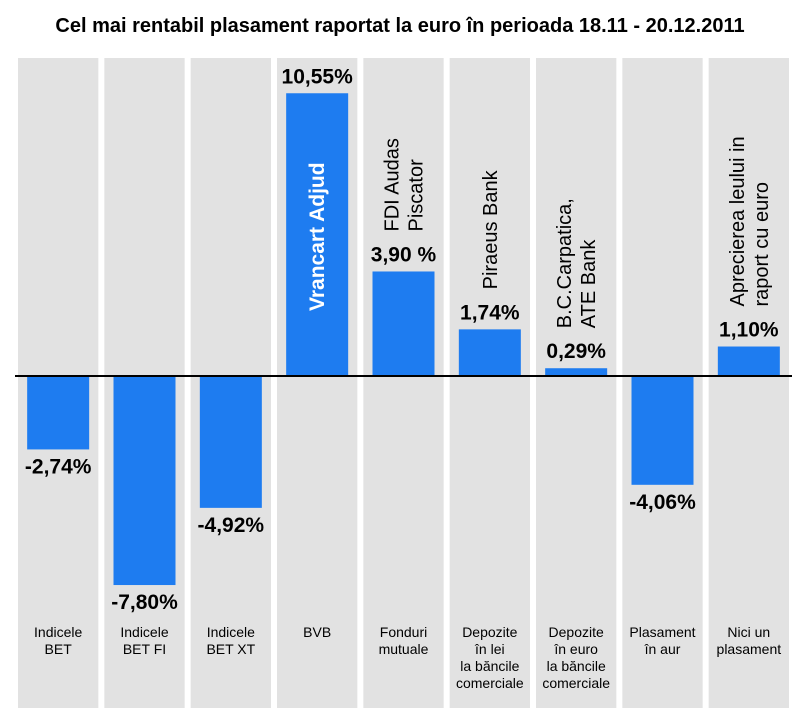  Describe the element at coordinates (577, 263) in the screenshot. I see `bar-annotation: B.C.Carpatica, ATE Bank` at that location.